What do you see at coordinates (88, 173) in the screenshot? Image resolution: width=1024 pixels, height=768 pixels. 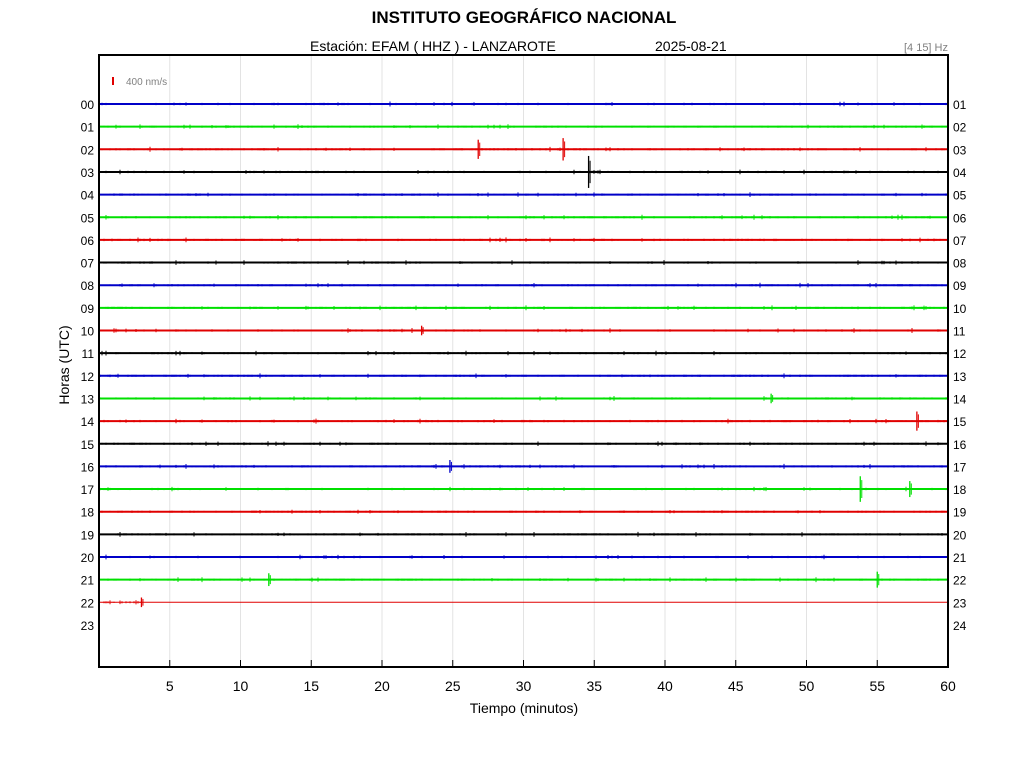 I see `hour-label-left: 03` at bounding box center [88, 173].